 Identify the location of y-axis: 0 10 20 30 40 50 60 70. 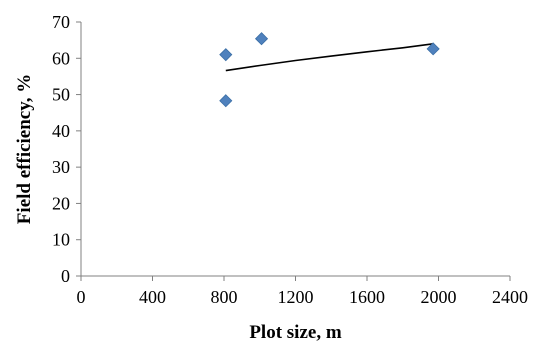
(67, 149).